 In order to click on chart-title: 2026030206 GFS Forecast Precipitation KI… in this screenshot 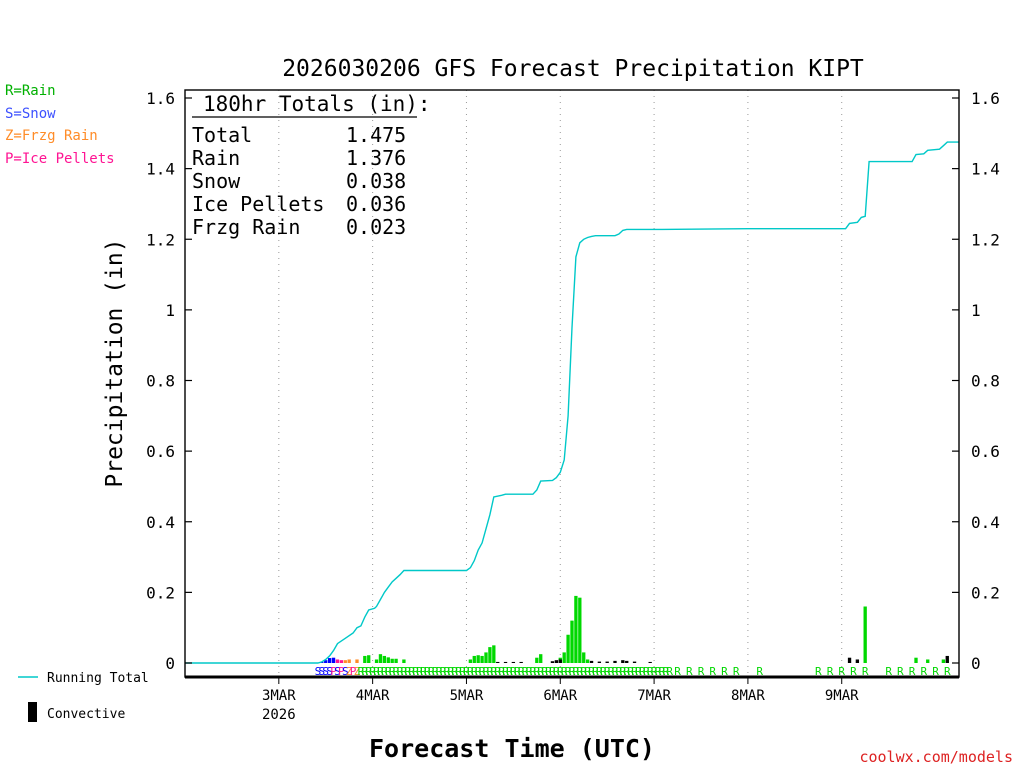, I will do `click(573, 69)`.